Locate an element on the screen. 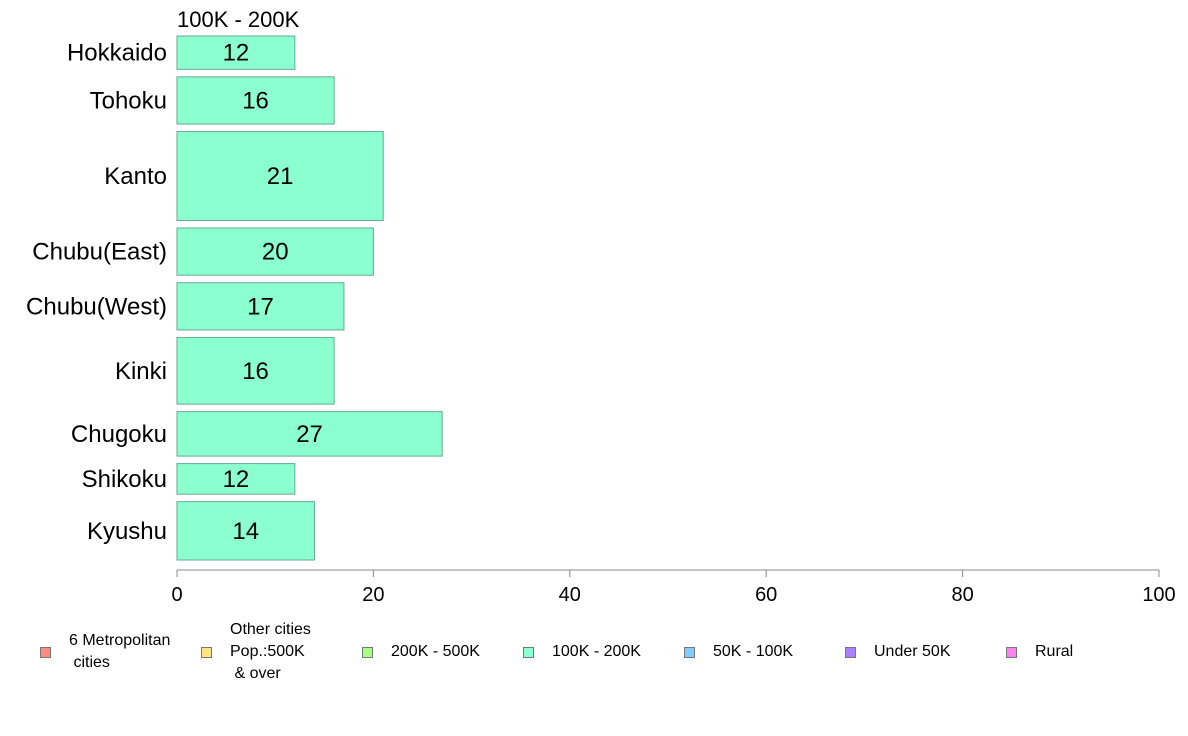 This screenshot has height=736, width=1188. bar-chugoku is located at coordinates (309, 434).